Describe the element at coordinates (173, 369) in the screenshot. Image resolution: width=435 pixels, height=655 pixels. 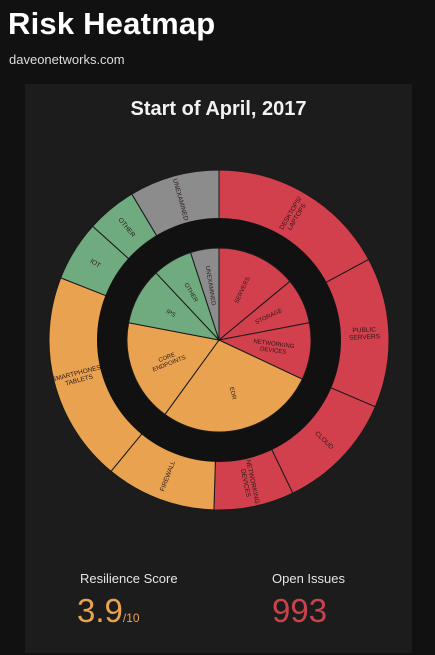
I see `inner-segment-core-endpoints` at that location.